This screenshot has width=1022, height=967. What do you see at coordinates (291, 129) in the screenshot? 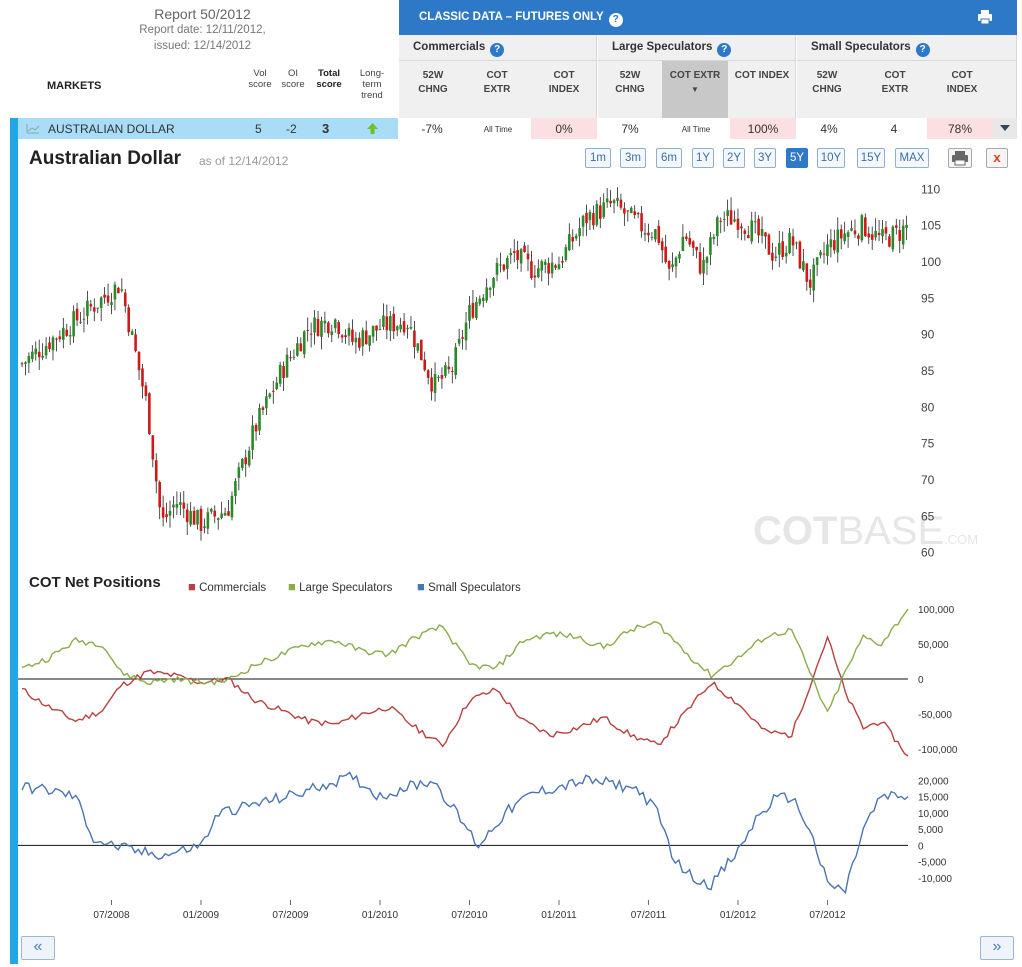
I see `oi-score: -2` at bounding box center [291, 129].